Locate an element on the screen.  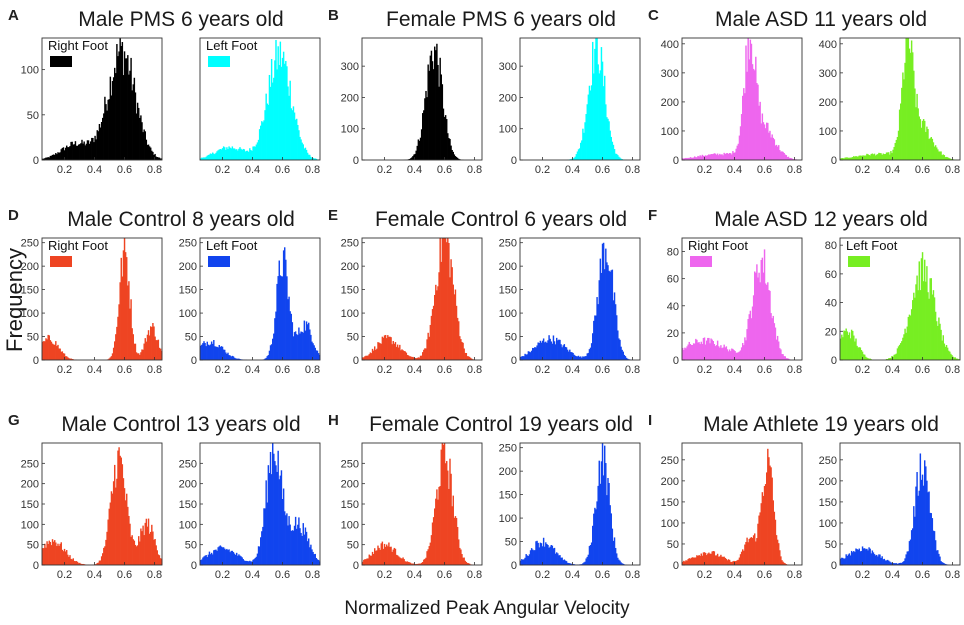
x-tick-label: 0.4 is located at coordinates (572, 170).